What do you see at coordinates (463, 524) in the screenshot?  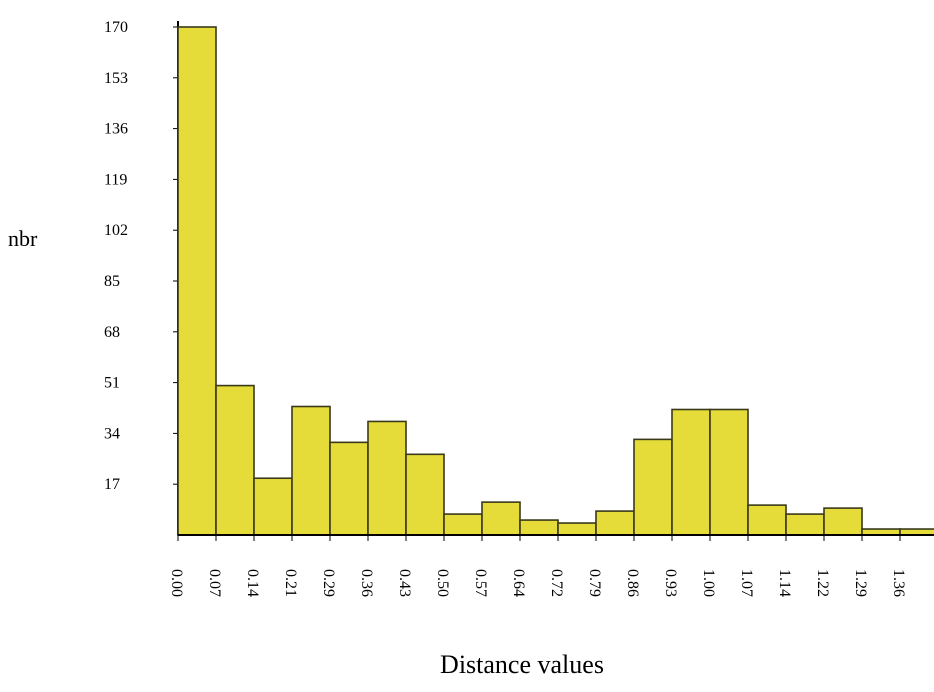 I see `bar-0.50` at bounding box center [463, 524].